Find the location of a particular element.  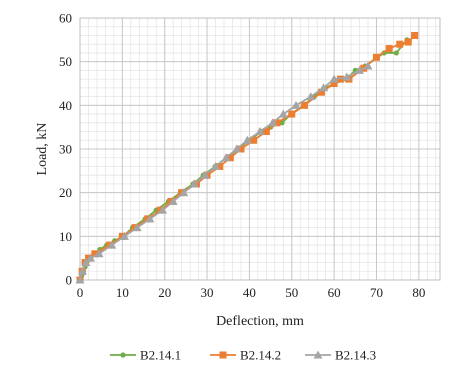

y-tick-label: 0 is located at coordinates (69, 280).